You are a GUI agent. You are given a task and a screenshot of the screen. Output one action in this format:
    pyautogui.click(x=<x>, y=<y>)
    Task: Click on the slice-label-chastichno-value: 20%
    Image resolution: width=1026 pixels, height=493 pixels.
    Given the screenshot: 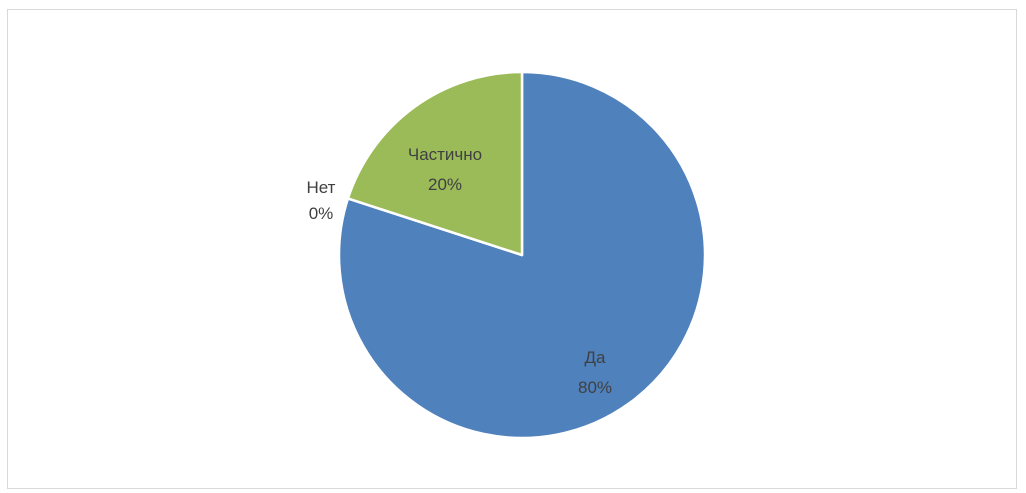 What is the action you would take?
    pyautogui.click(x=445, y=184)
    